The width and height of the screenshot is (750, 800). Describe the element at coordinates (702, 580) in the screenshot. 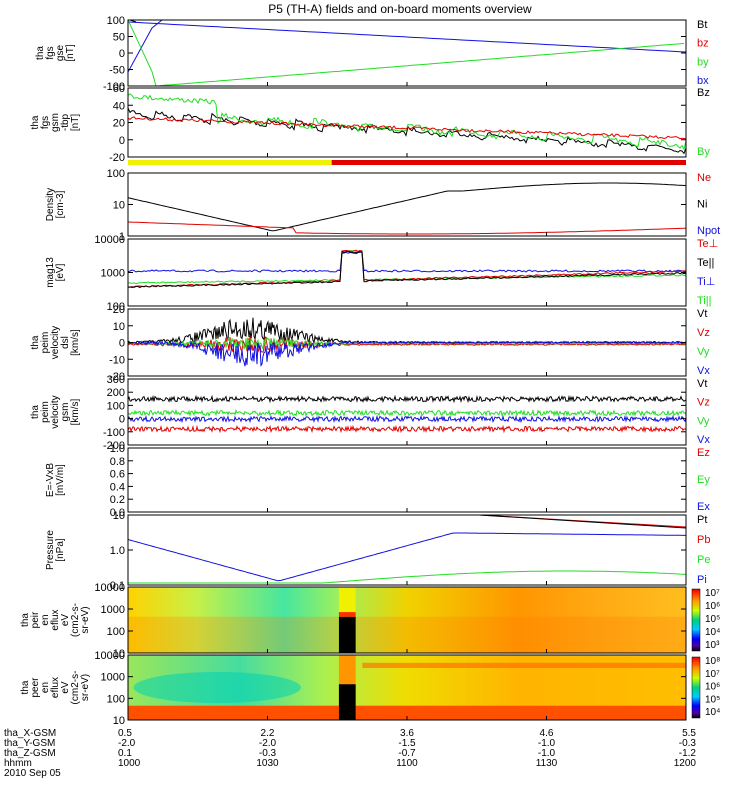

I see `legend-Pi: Pi` at that location.